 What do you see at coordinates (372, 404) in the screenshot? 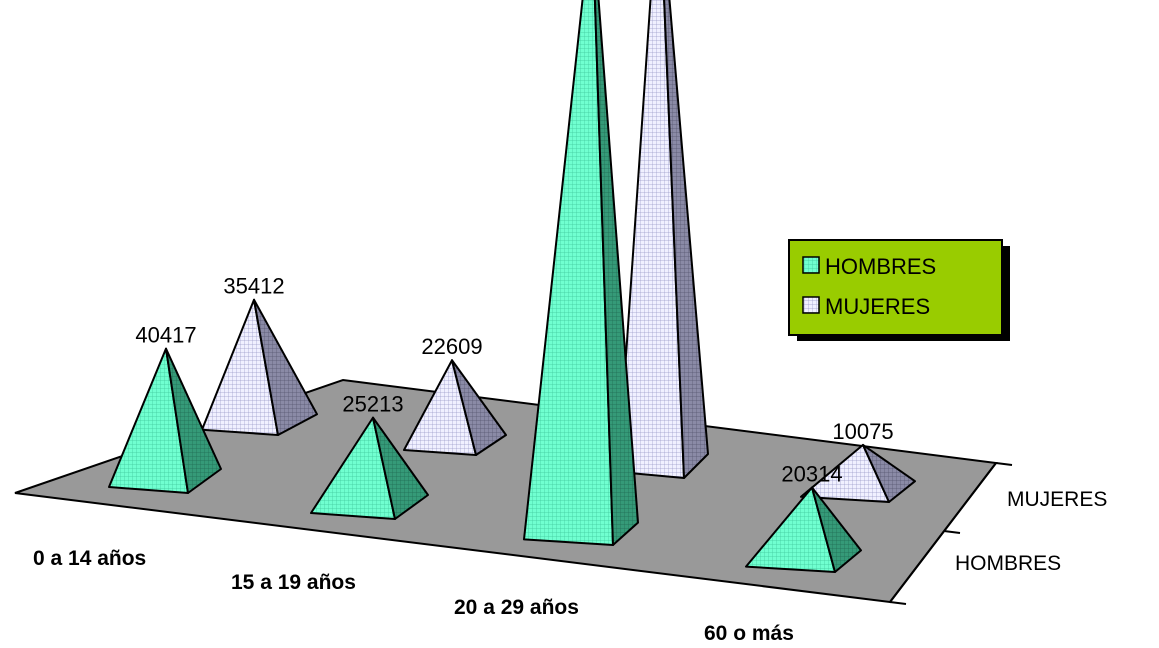
I see `value-label-hombres: 25213` at bounding box center [372, 404].